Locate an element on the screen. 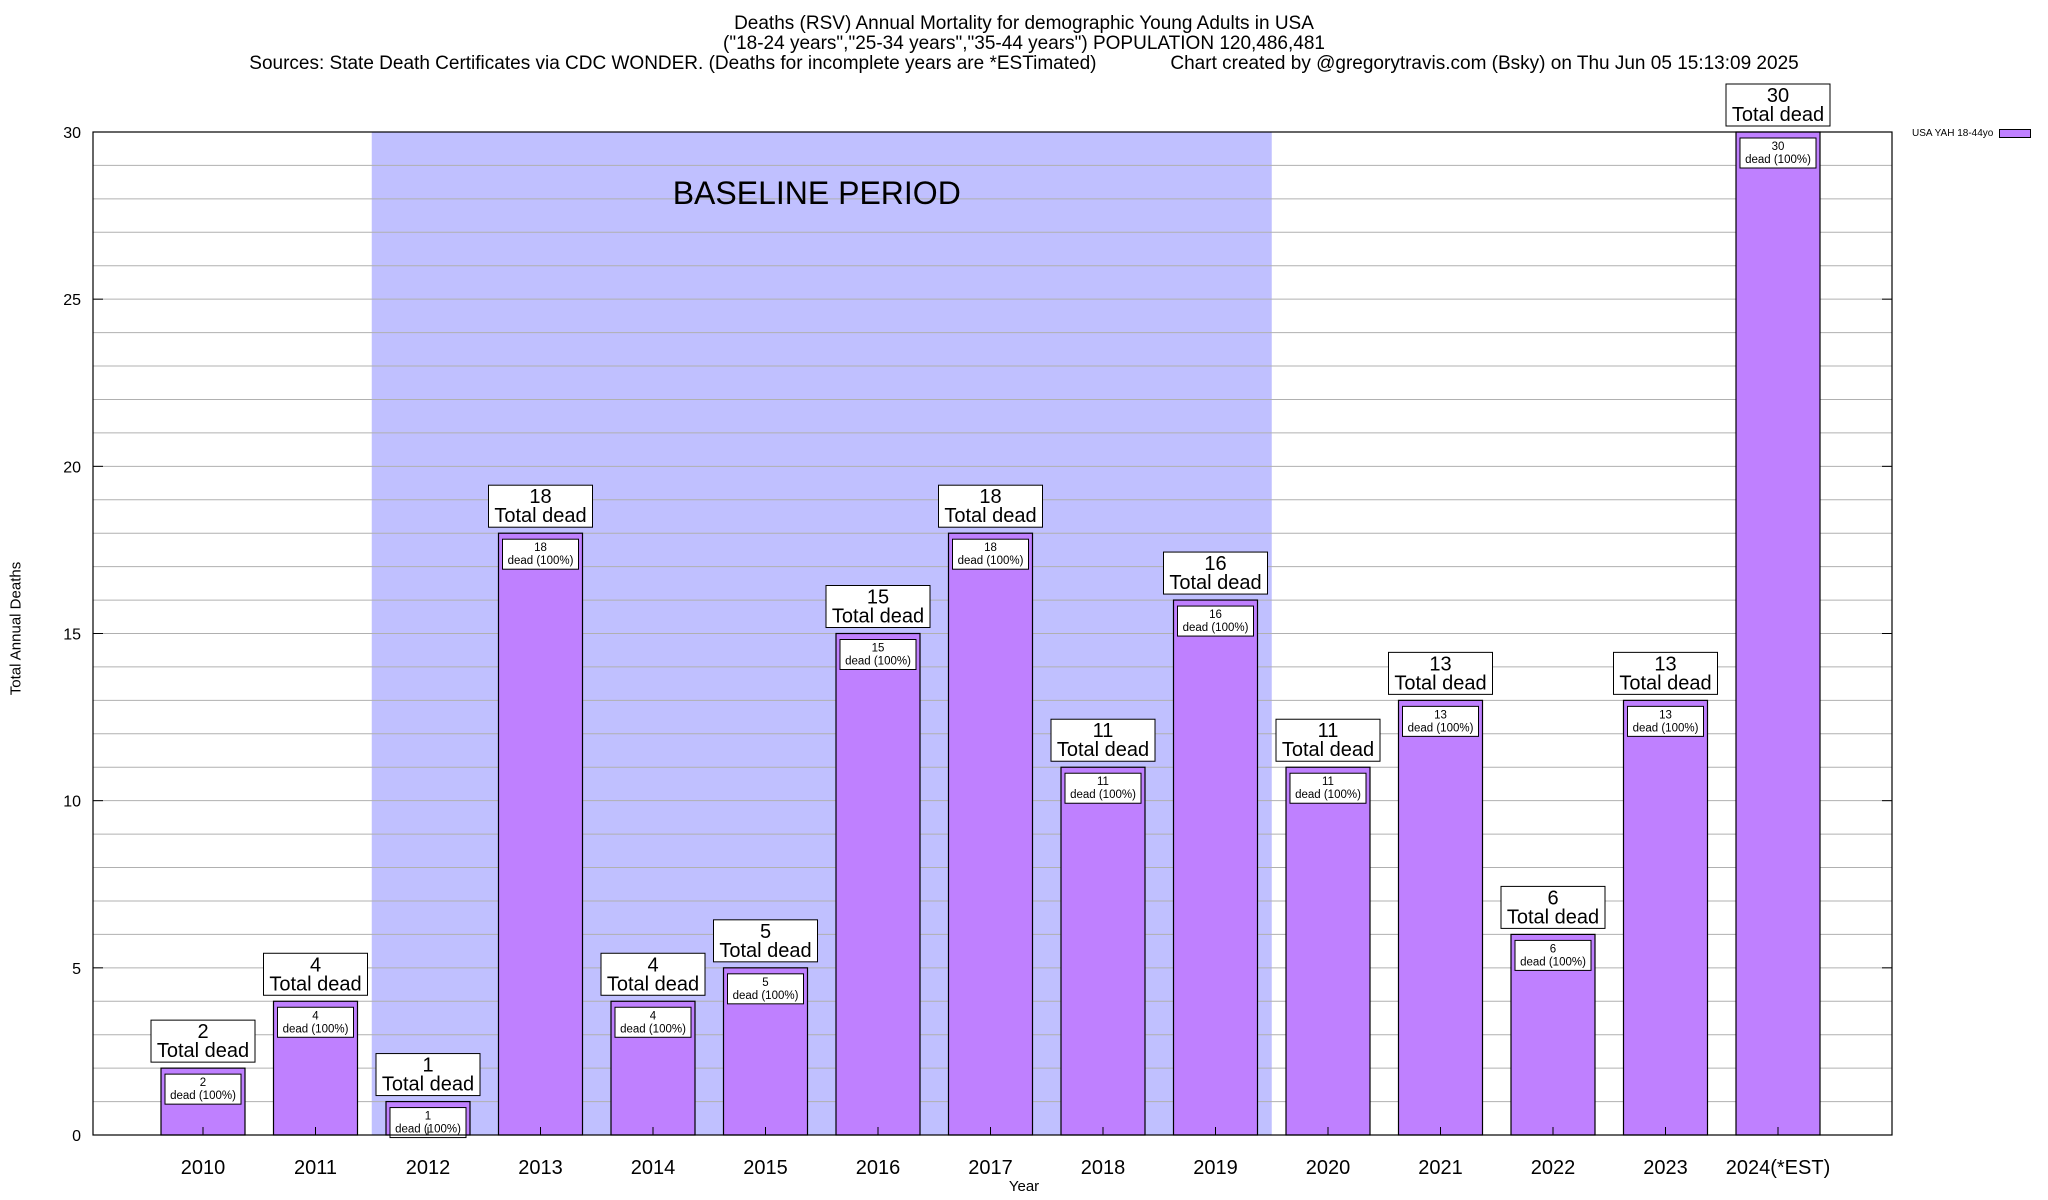  x-tick-label: 2013 is located at coordinates (540, 1168).